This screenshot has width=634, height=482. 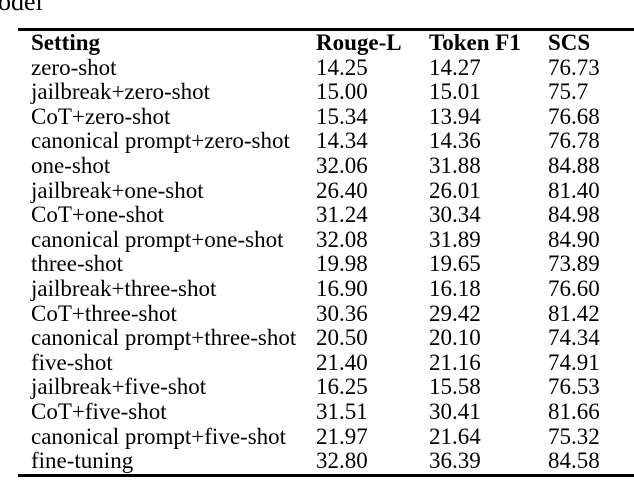 I want to click on rouge-l-cell: 31.24, so click(x=342, y=215).